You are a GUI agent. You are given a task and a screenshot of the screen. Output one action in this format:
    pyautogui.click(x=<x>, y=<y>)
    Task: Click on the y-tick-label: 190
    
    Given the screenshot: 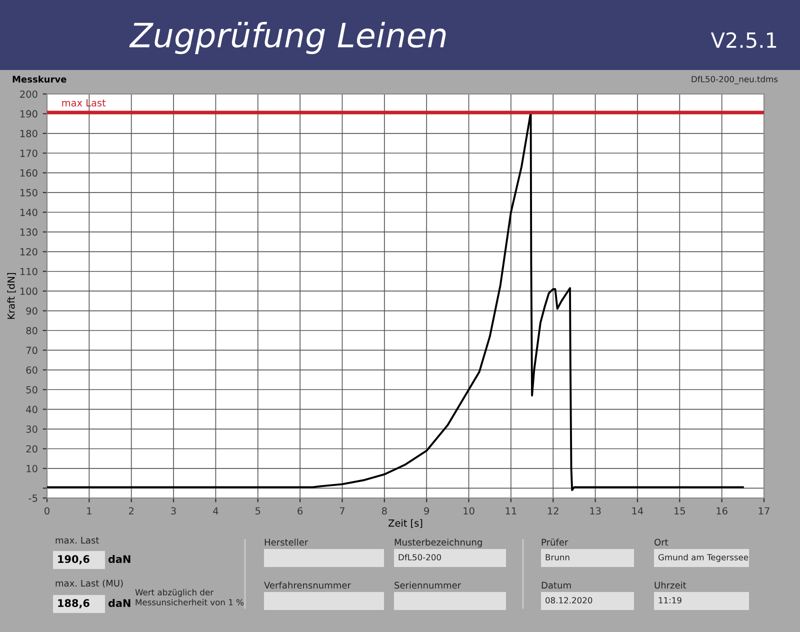 What is the action you would take?
    pyautogui.click(x=29, y=114)
    